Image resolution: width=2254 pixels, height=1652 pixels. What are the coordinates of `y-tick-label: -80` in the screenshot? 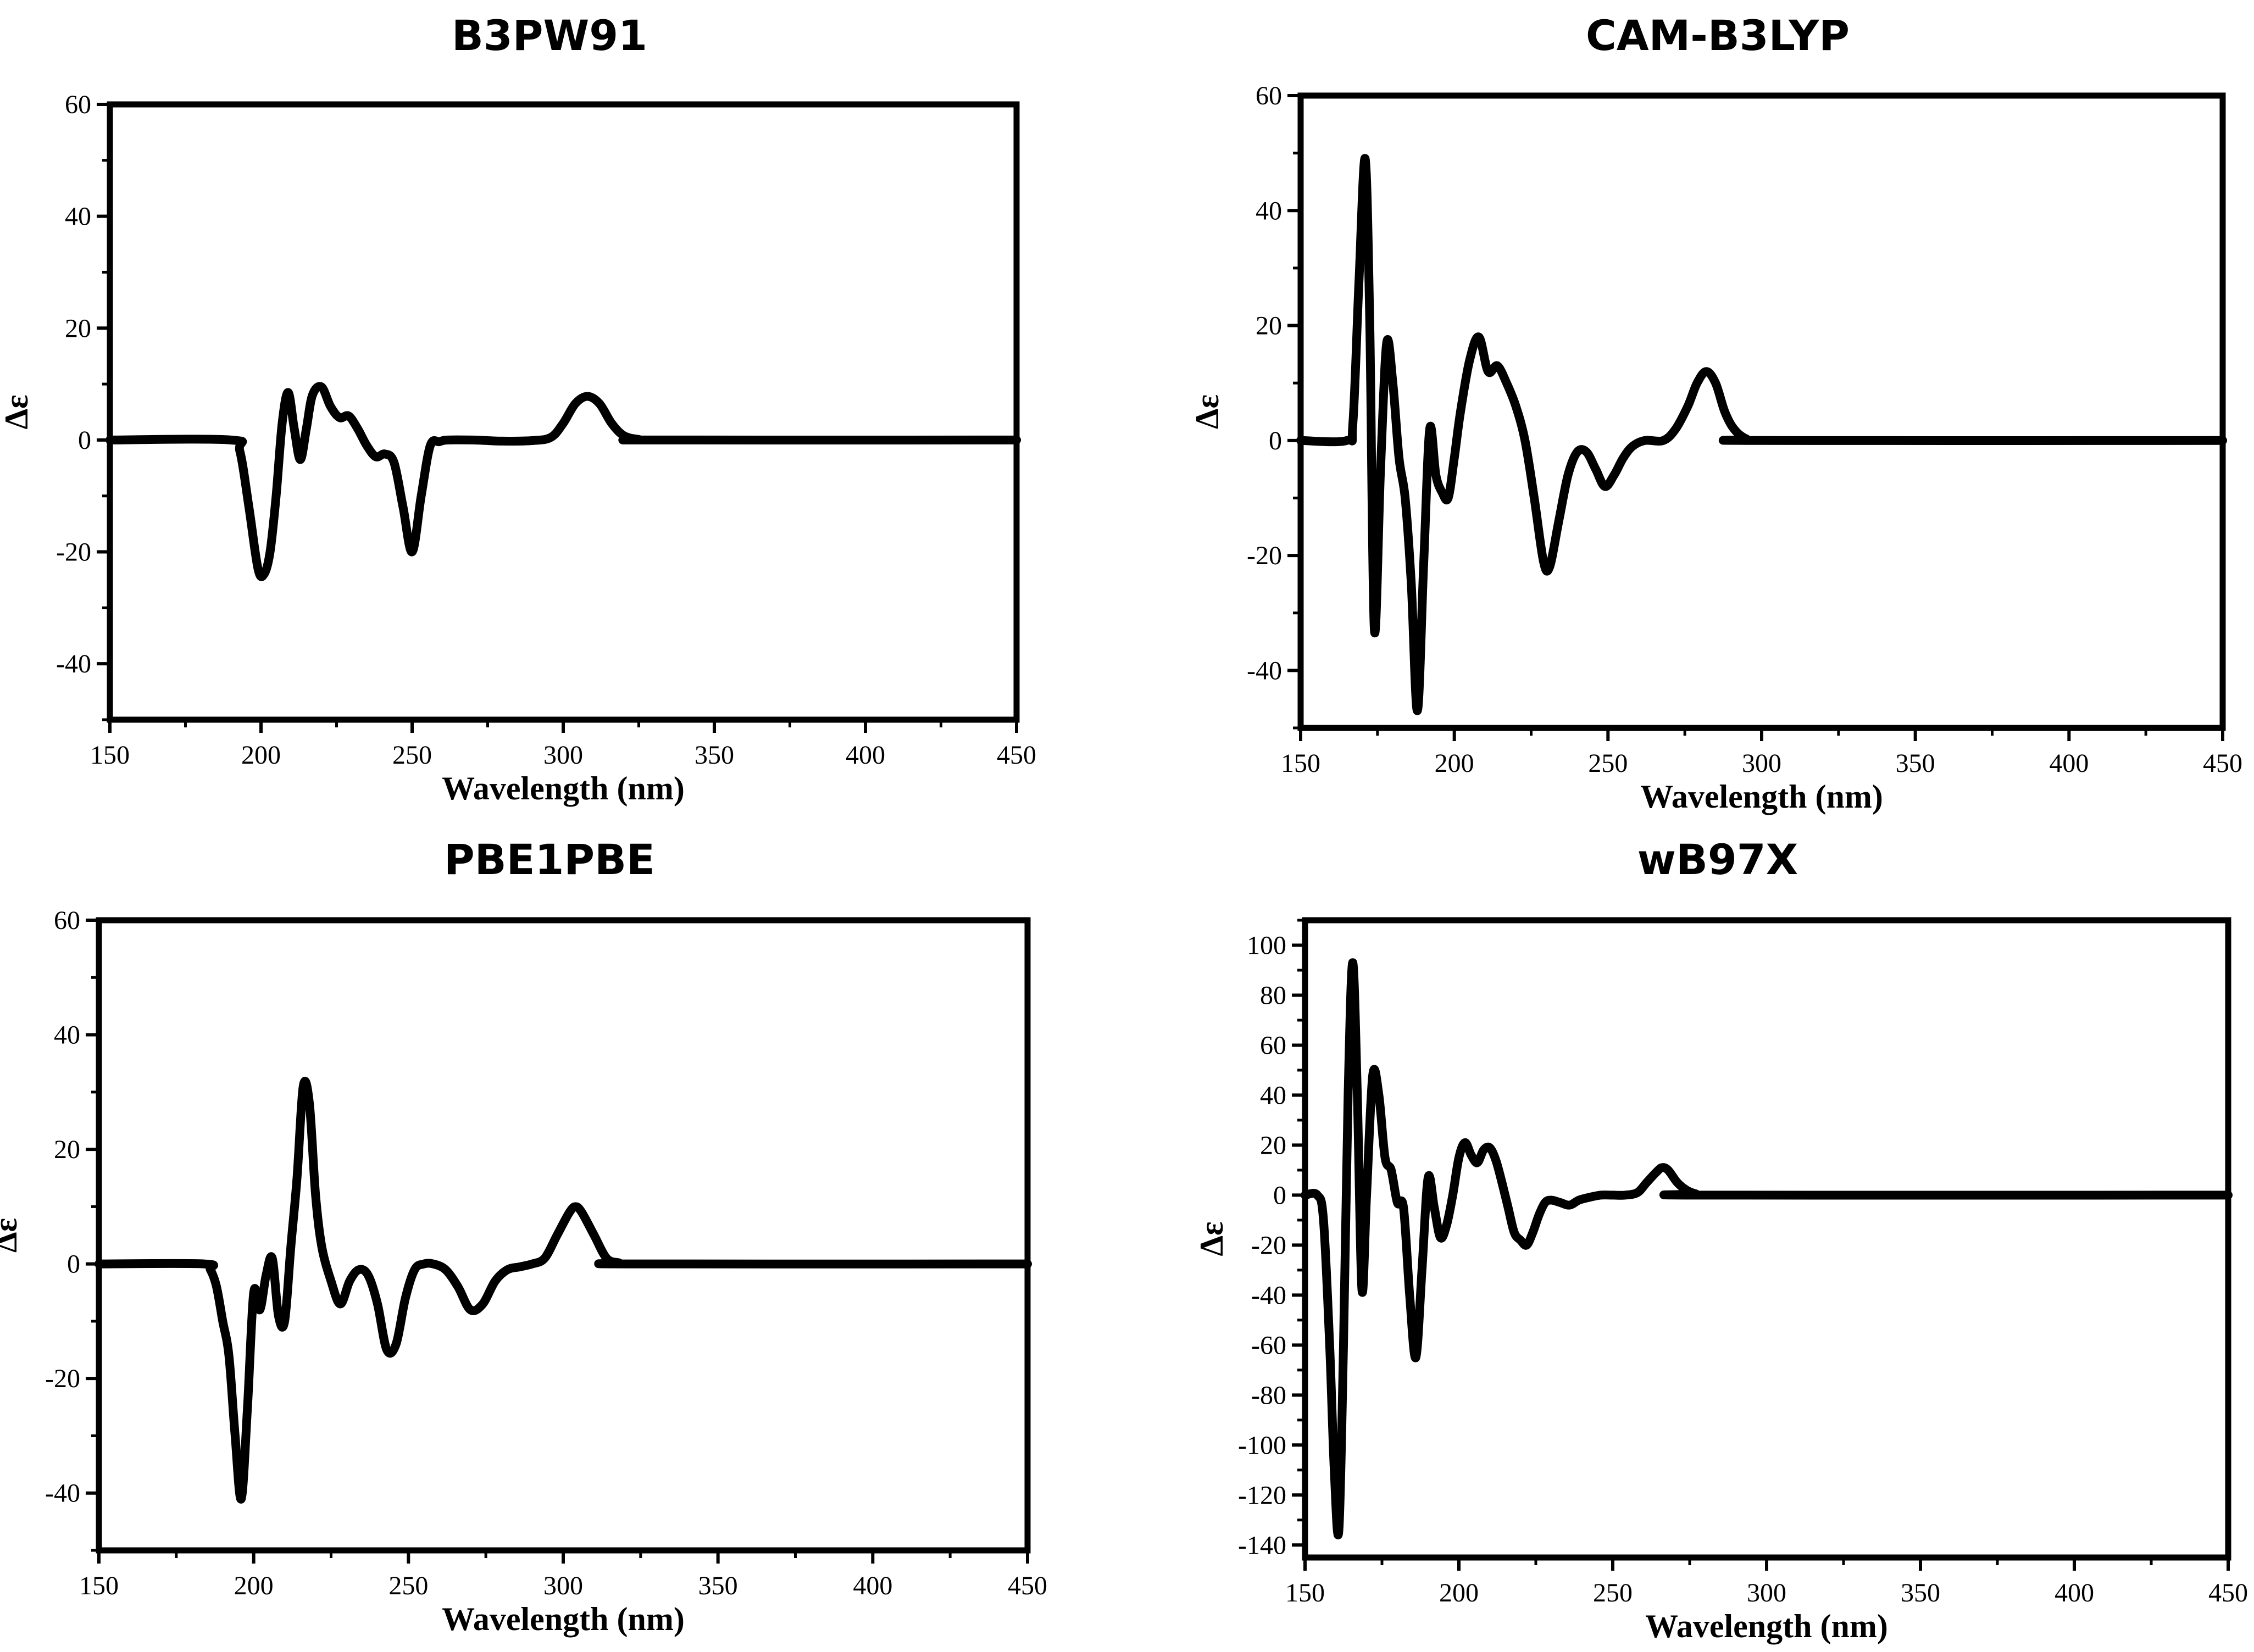 It's located at (1268, 1395).